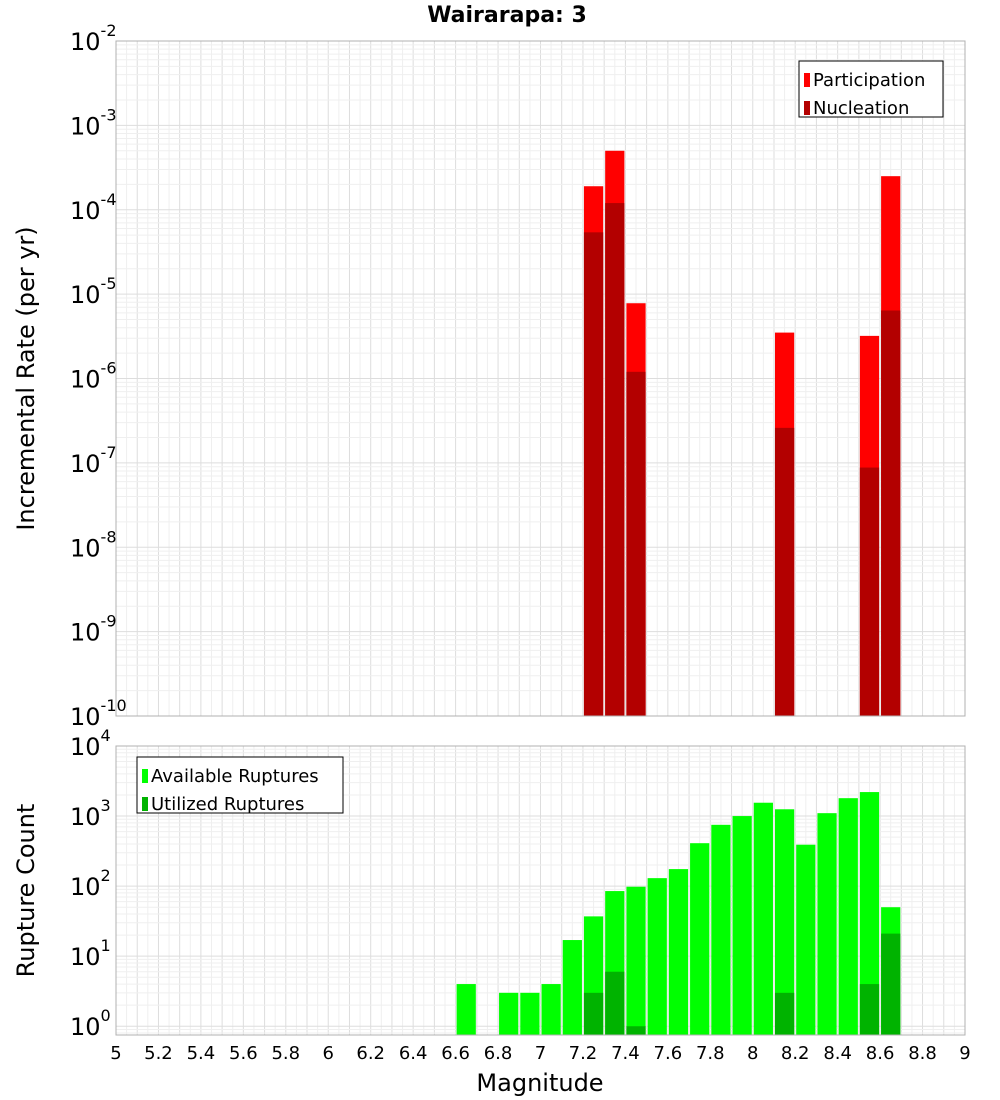 This screenshot has width=1000, height=1100. Describe the element at coordinates (861, 108) in the screenshot. I see `legend-label: Nucleation` at that location.